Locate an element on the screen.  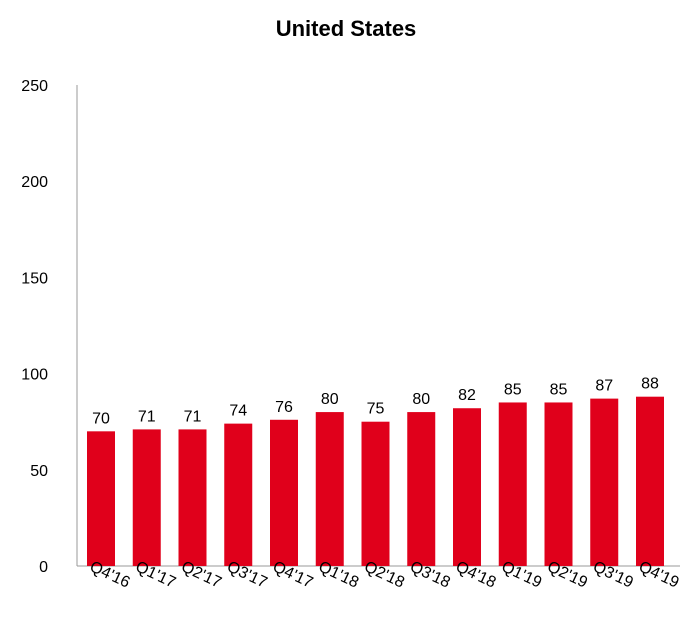
bar-value-label: 76 is located at coordinates (284, 407).